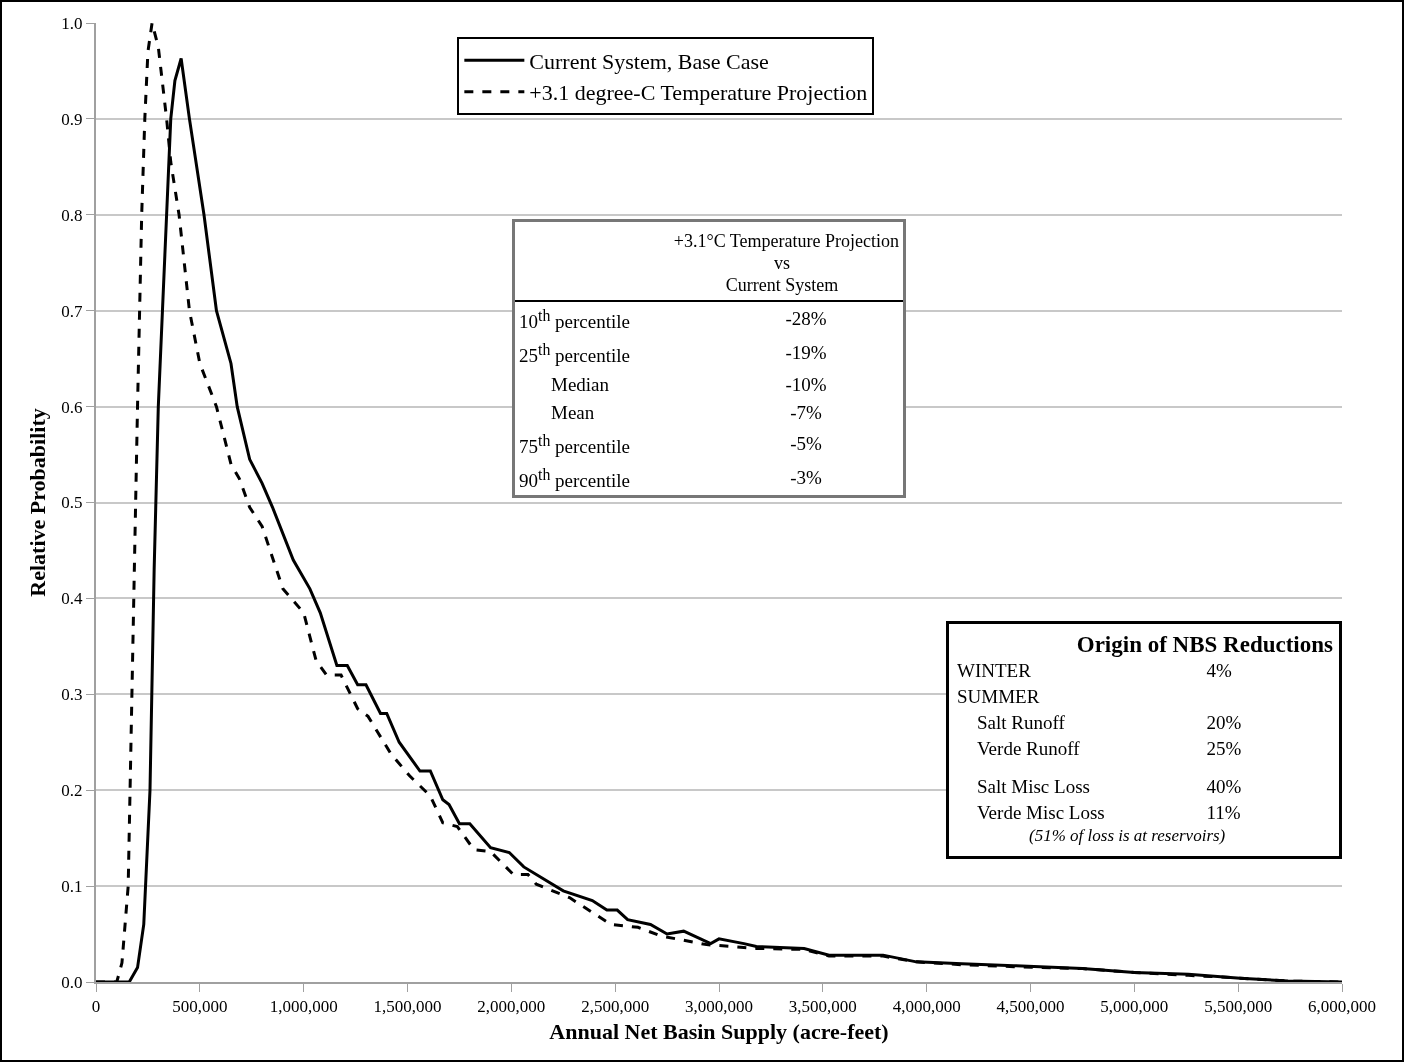 This screenshot has height=1062, width=1404. What do you see at coordinates (822, 1007) in the screenshot?
I see `x-tick-label: 3,500,000` at bounding box center [822, 1007].